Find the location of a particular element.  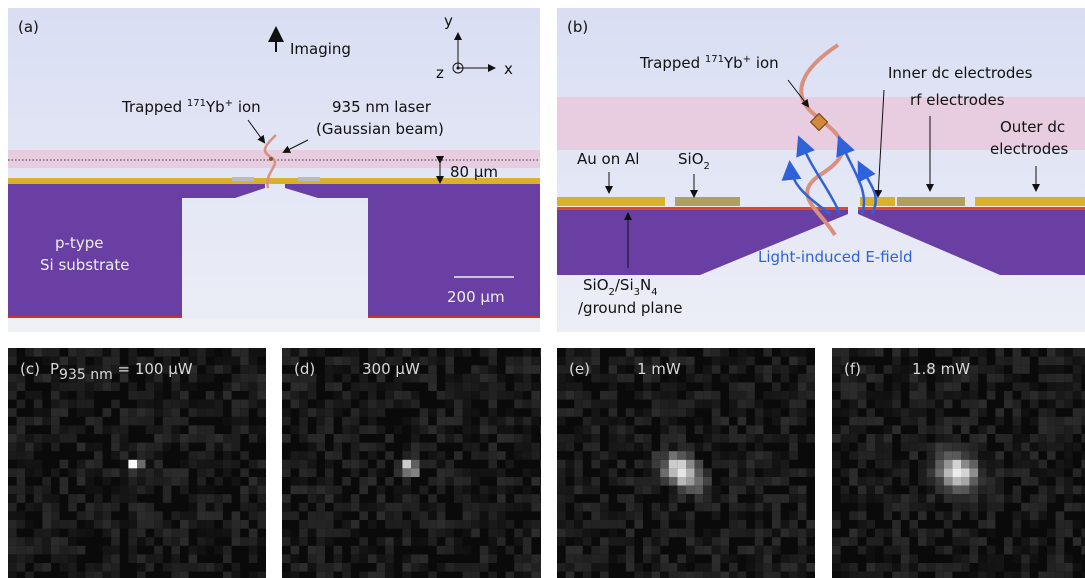

electrode-layer is located at coordinates (274, 181).